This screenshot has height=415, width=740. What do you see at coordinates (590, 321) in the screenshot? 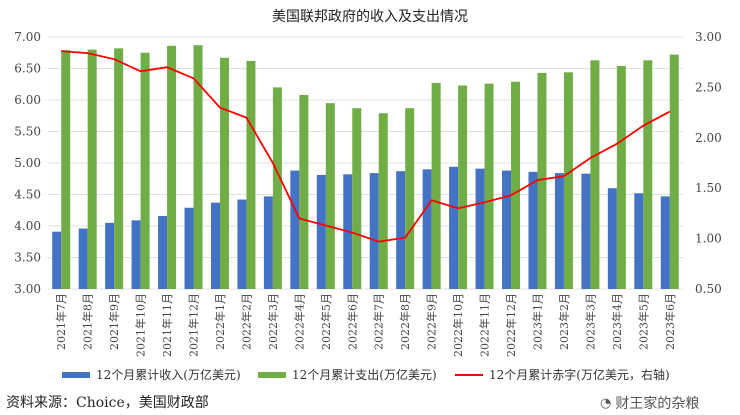
I see `x-tick-label: 2023年3月` at bounding box center [590, 321].